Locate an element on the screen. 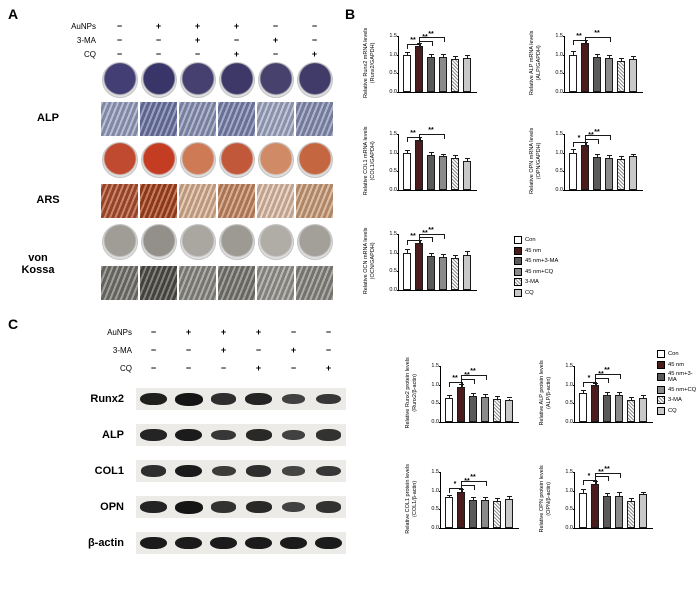  legend-label: 45 nm+CQ is located at coordinates (539, 271).